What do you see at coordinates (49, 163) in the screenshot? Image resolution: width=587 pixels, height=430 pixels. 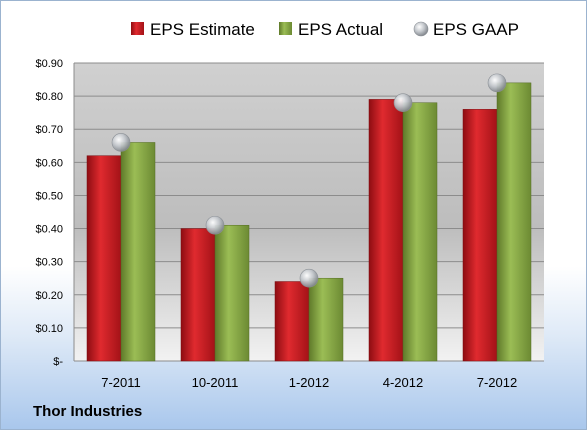 I see `y-tick-label: $0.60` at bounding box center [49, 163].